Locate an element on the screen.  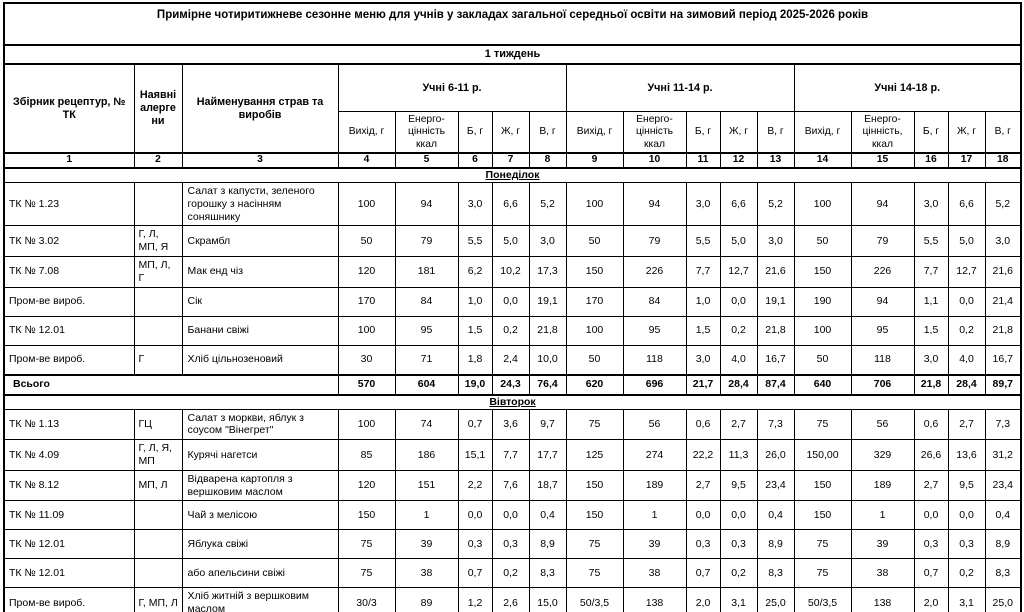
subheader-protein-g1: Б, г is located at coordinates (475, 132).